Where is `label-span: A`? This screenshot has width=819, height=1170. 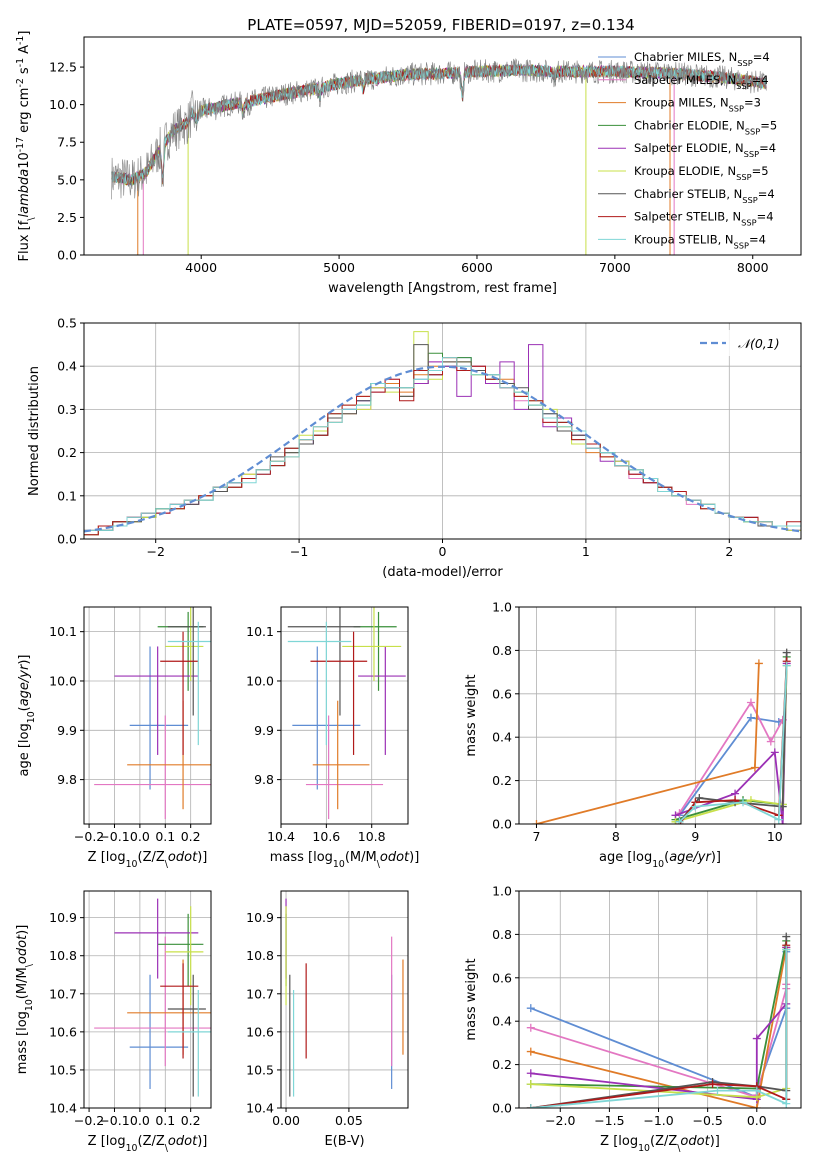
label-span: A is located at coordinates (24, 51).